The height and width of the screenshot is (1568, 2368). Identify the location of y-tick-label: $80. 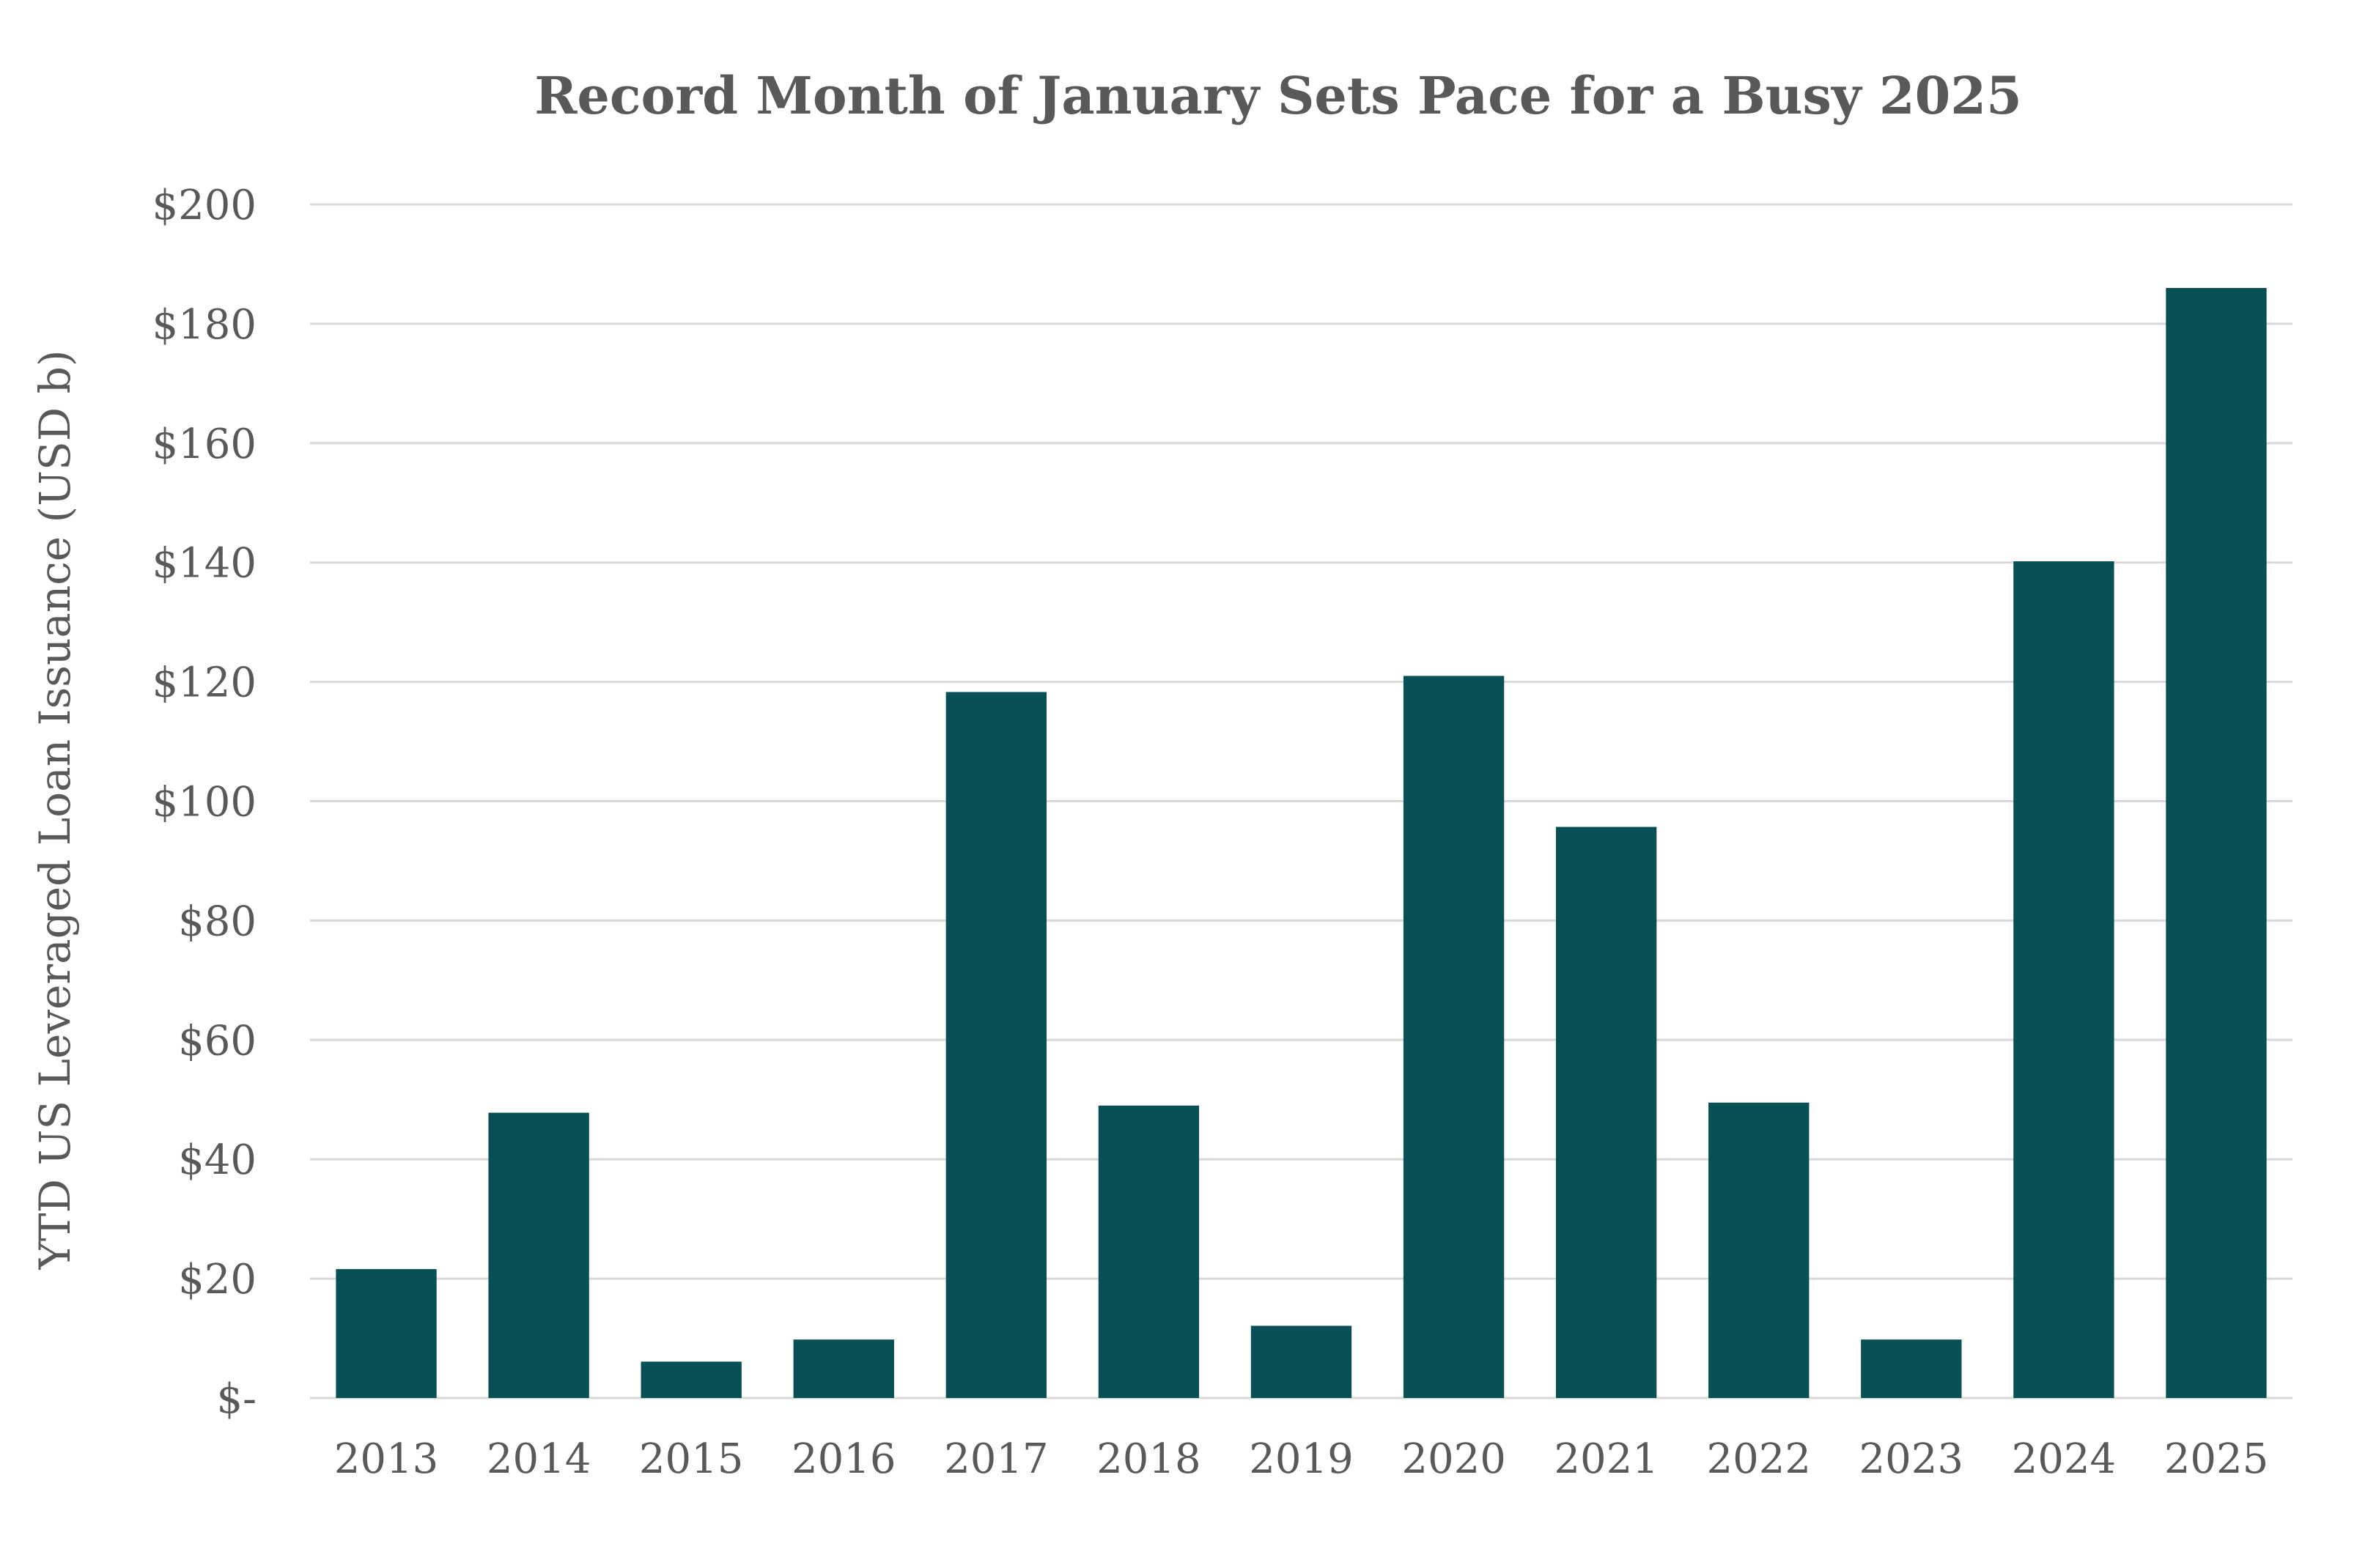
(217, 922).